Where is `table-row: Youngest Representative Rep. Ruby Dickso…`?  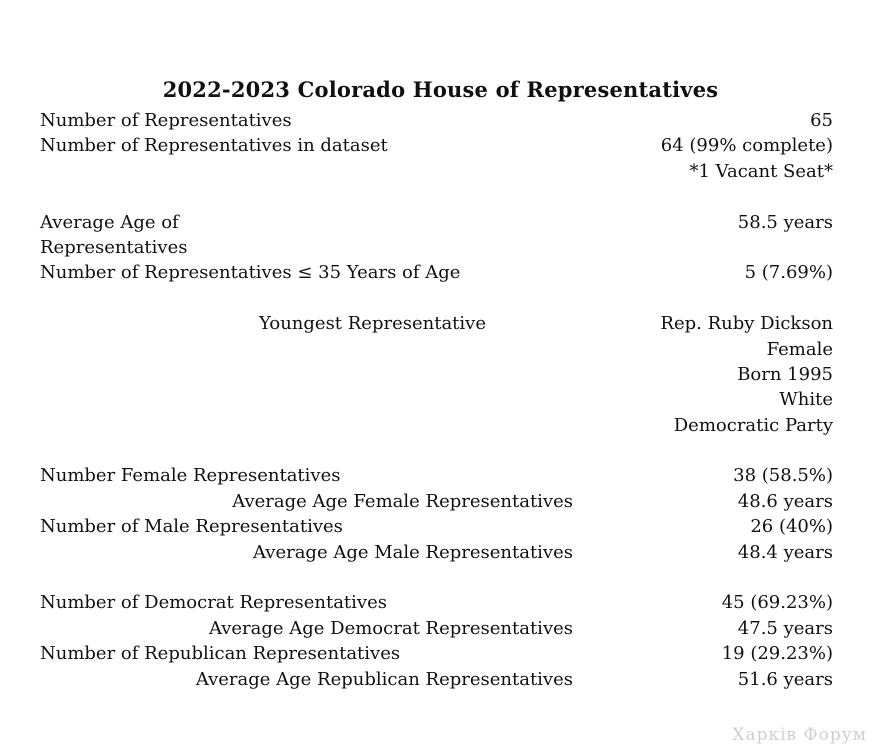 table-row: Youngest Representative Rep. Ruby Dickso… is located at coordinates (436, 323).